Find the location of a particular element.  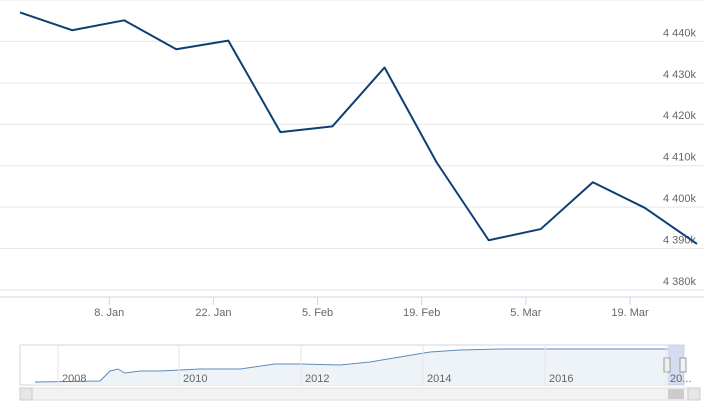

x-tick-label: 8. Jan is located at coordinates (109, 313).